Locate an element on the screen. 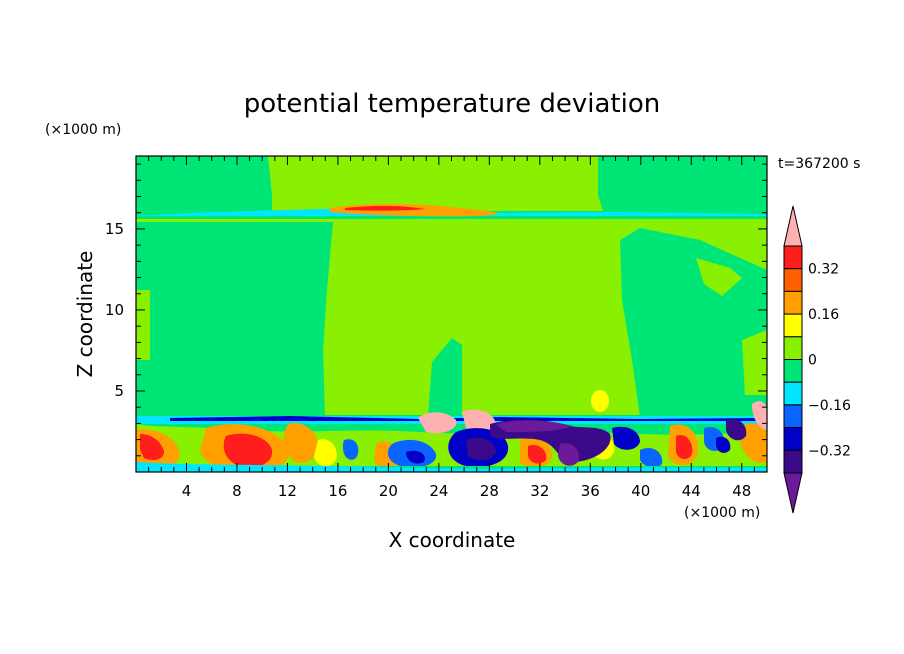  colorbar-label: 0.16 is located at coordinates (823, 315).